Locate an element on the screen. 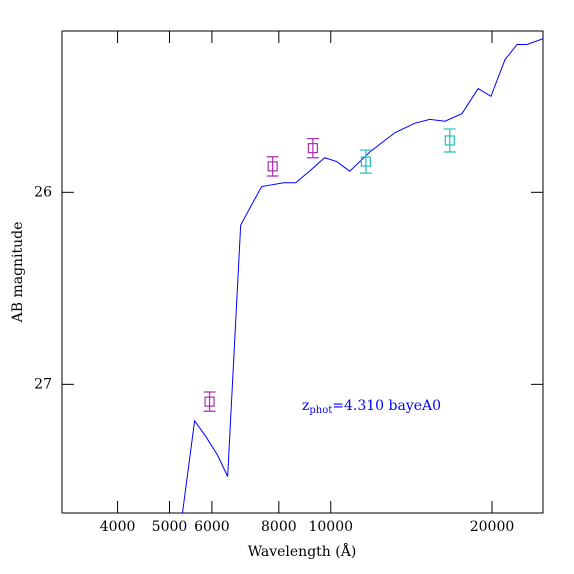 The image size is (574, 574). y-tick-label: 26 is located at coordinates (43, 192).